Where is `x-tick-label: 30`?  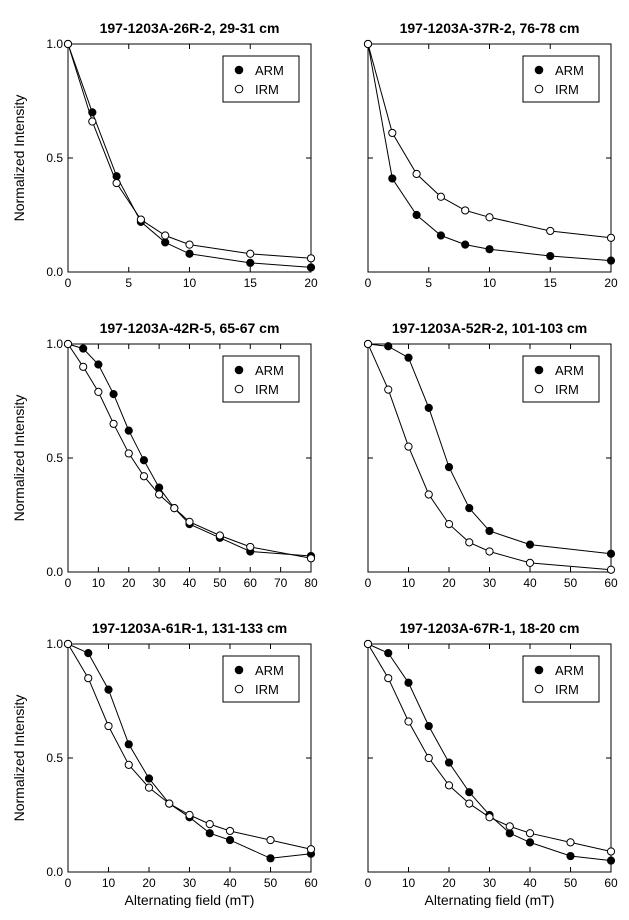 x-tick-label: 30 is located at coordinates (190, 883).